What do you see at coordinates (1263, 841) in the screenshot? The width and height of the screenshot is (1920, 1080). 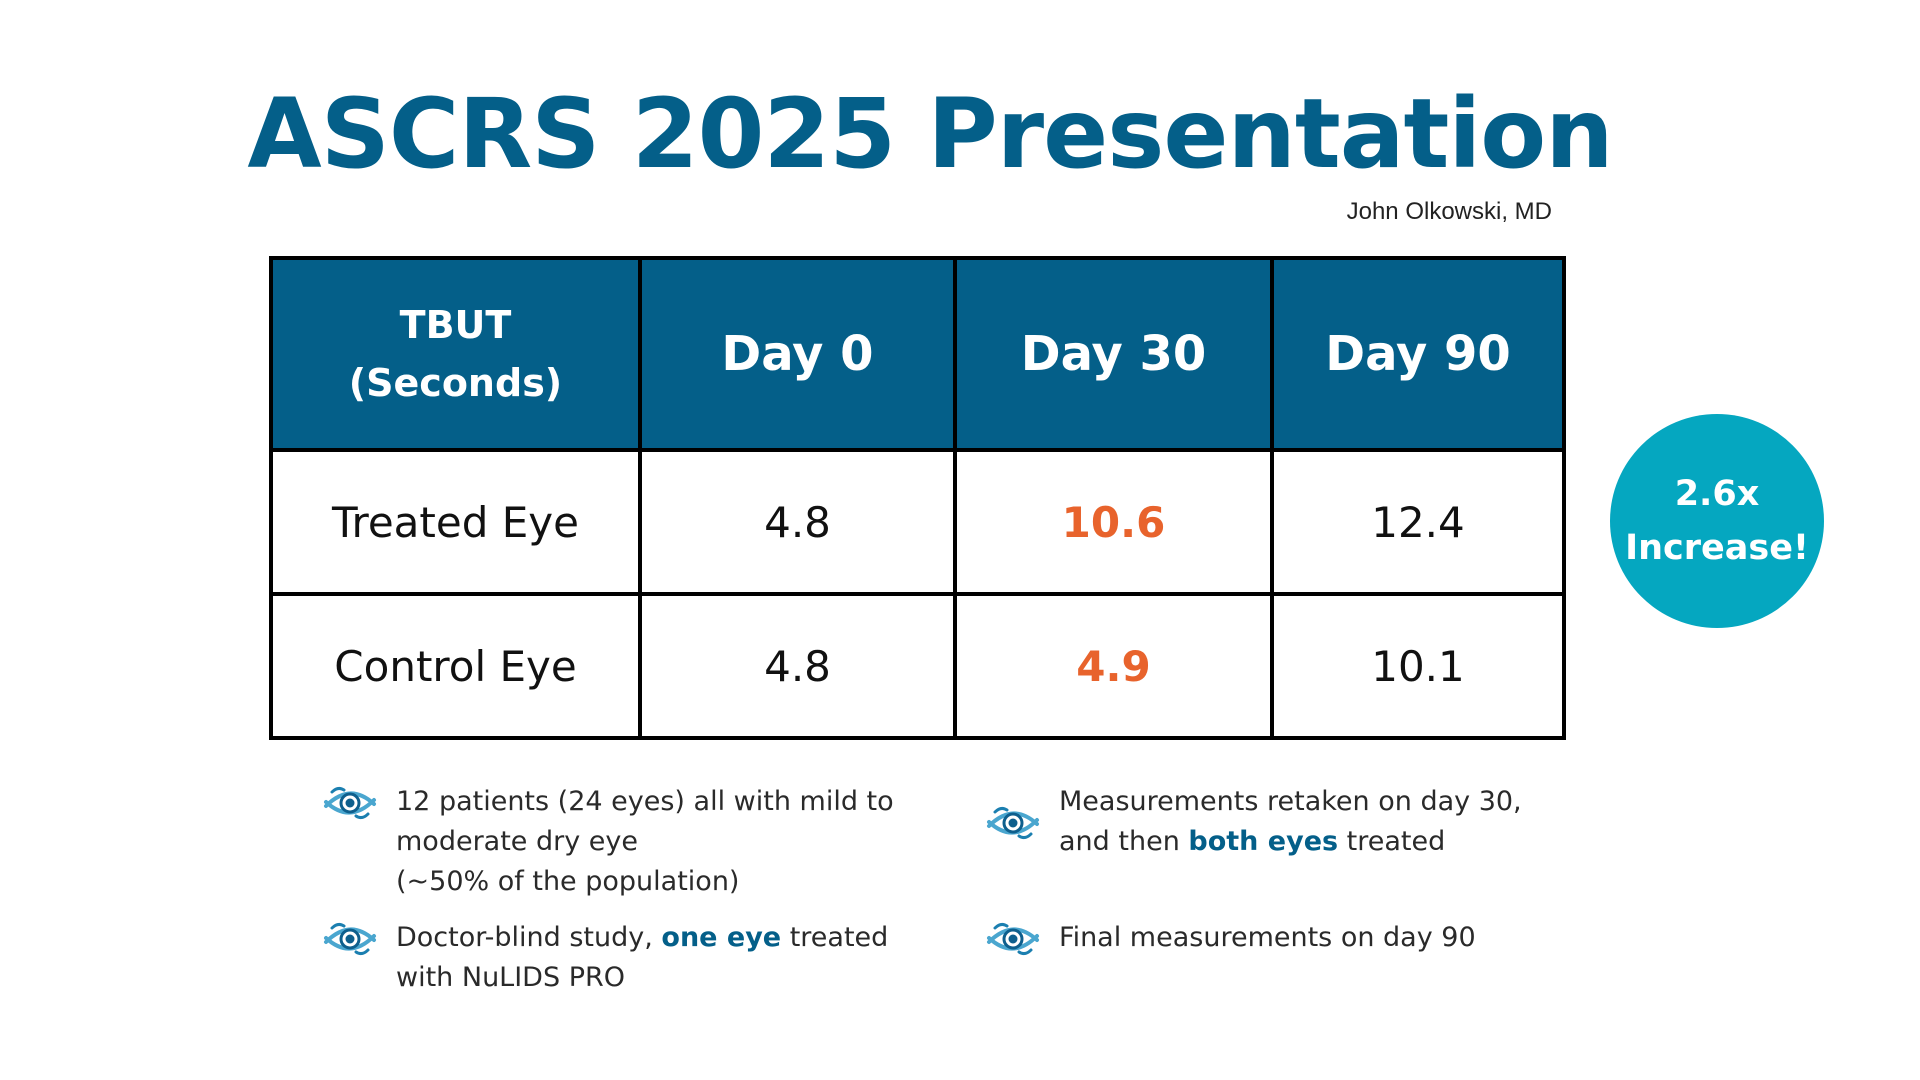 I see `bullet-emphasis: both eyes` at bounding box center [1263, 841].